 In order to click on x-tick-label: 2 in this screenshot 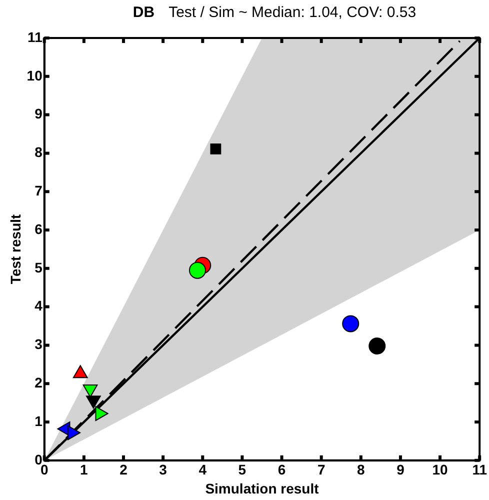, I will do `click(124, 470)`.